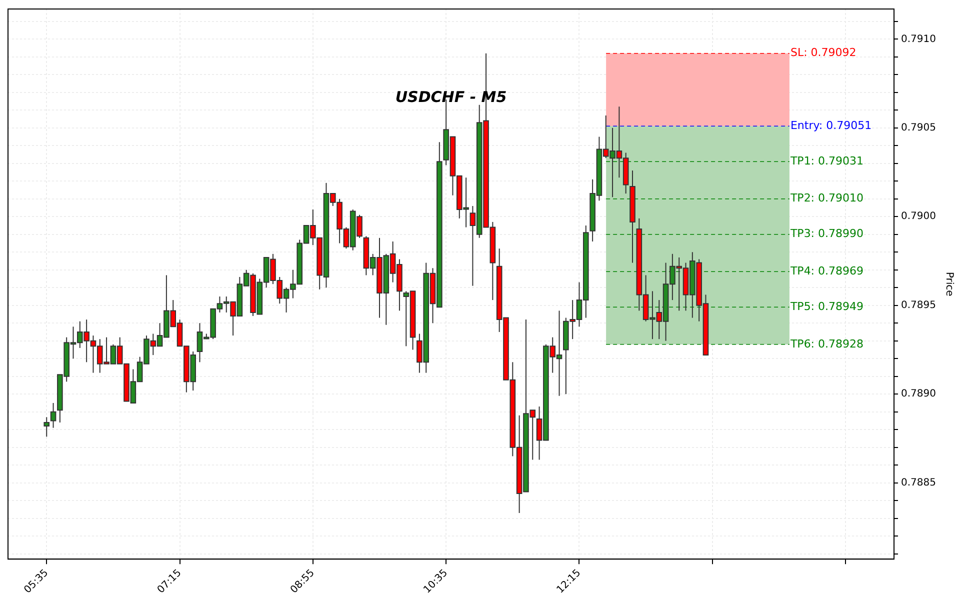 The width and height of the screenshot is (963, 603). Describe the element at coordinates (826, 271) in the screenshot. I see `ref-line-label: TP4: 0.78969` at that location.